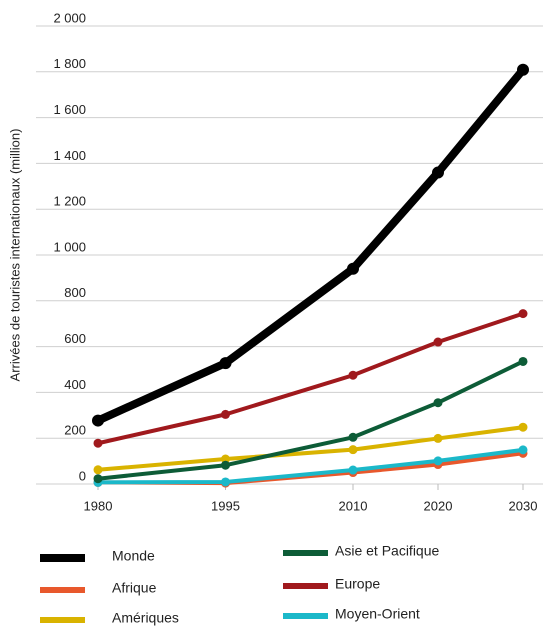 The height and width of the screenshot is (633, 549). I want to click on y-tick-label: 1 800, so click(69, 63).